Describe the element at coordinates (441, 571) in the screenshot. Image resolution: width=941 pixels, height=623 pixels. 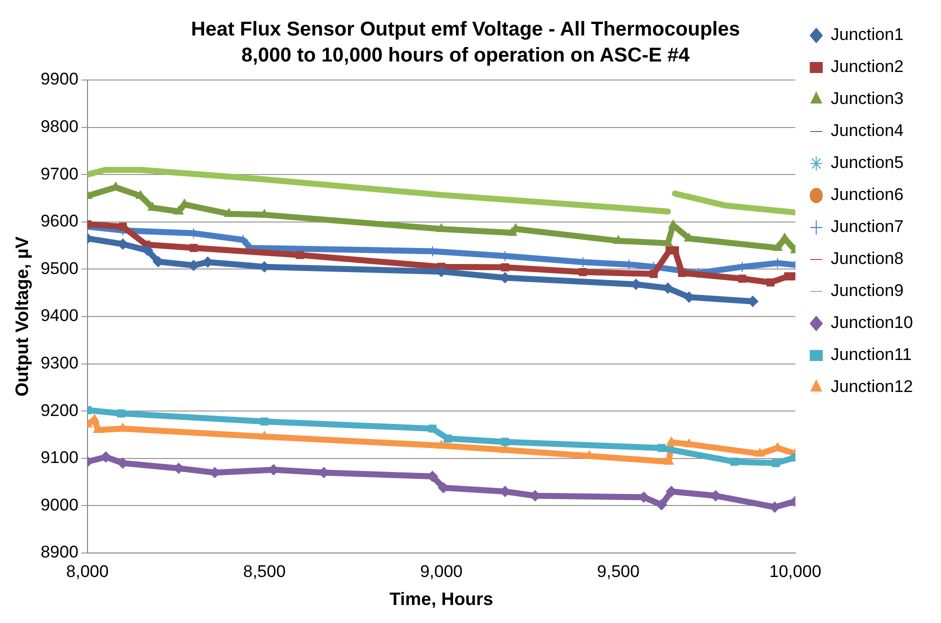
I see `x-tick-label: 9,000` at that location.